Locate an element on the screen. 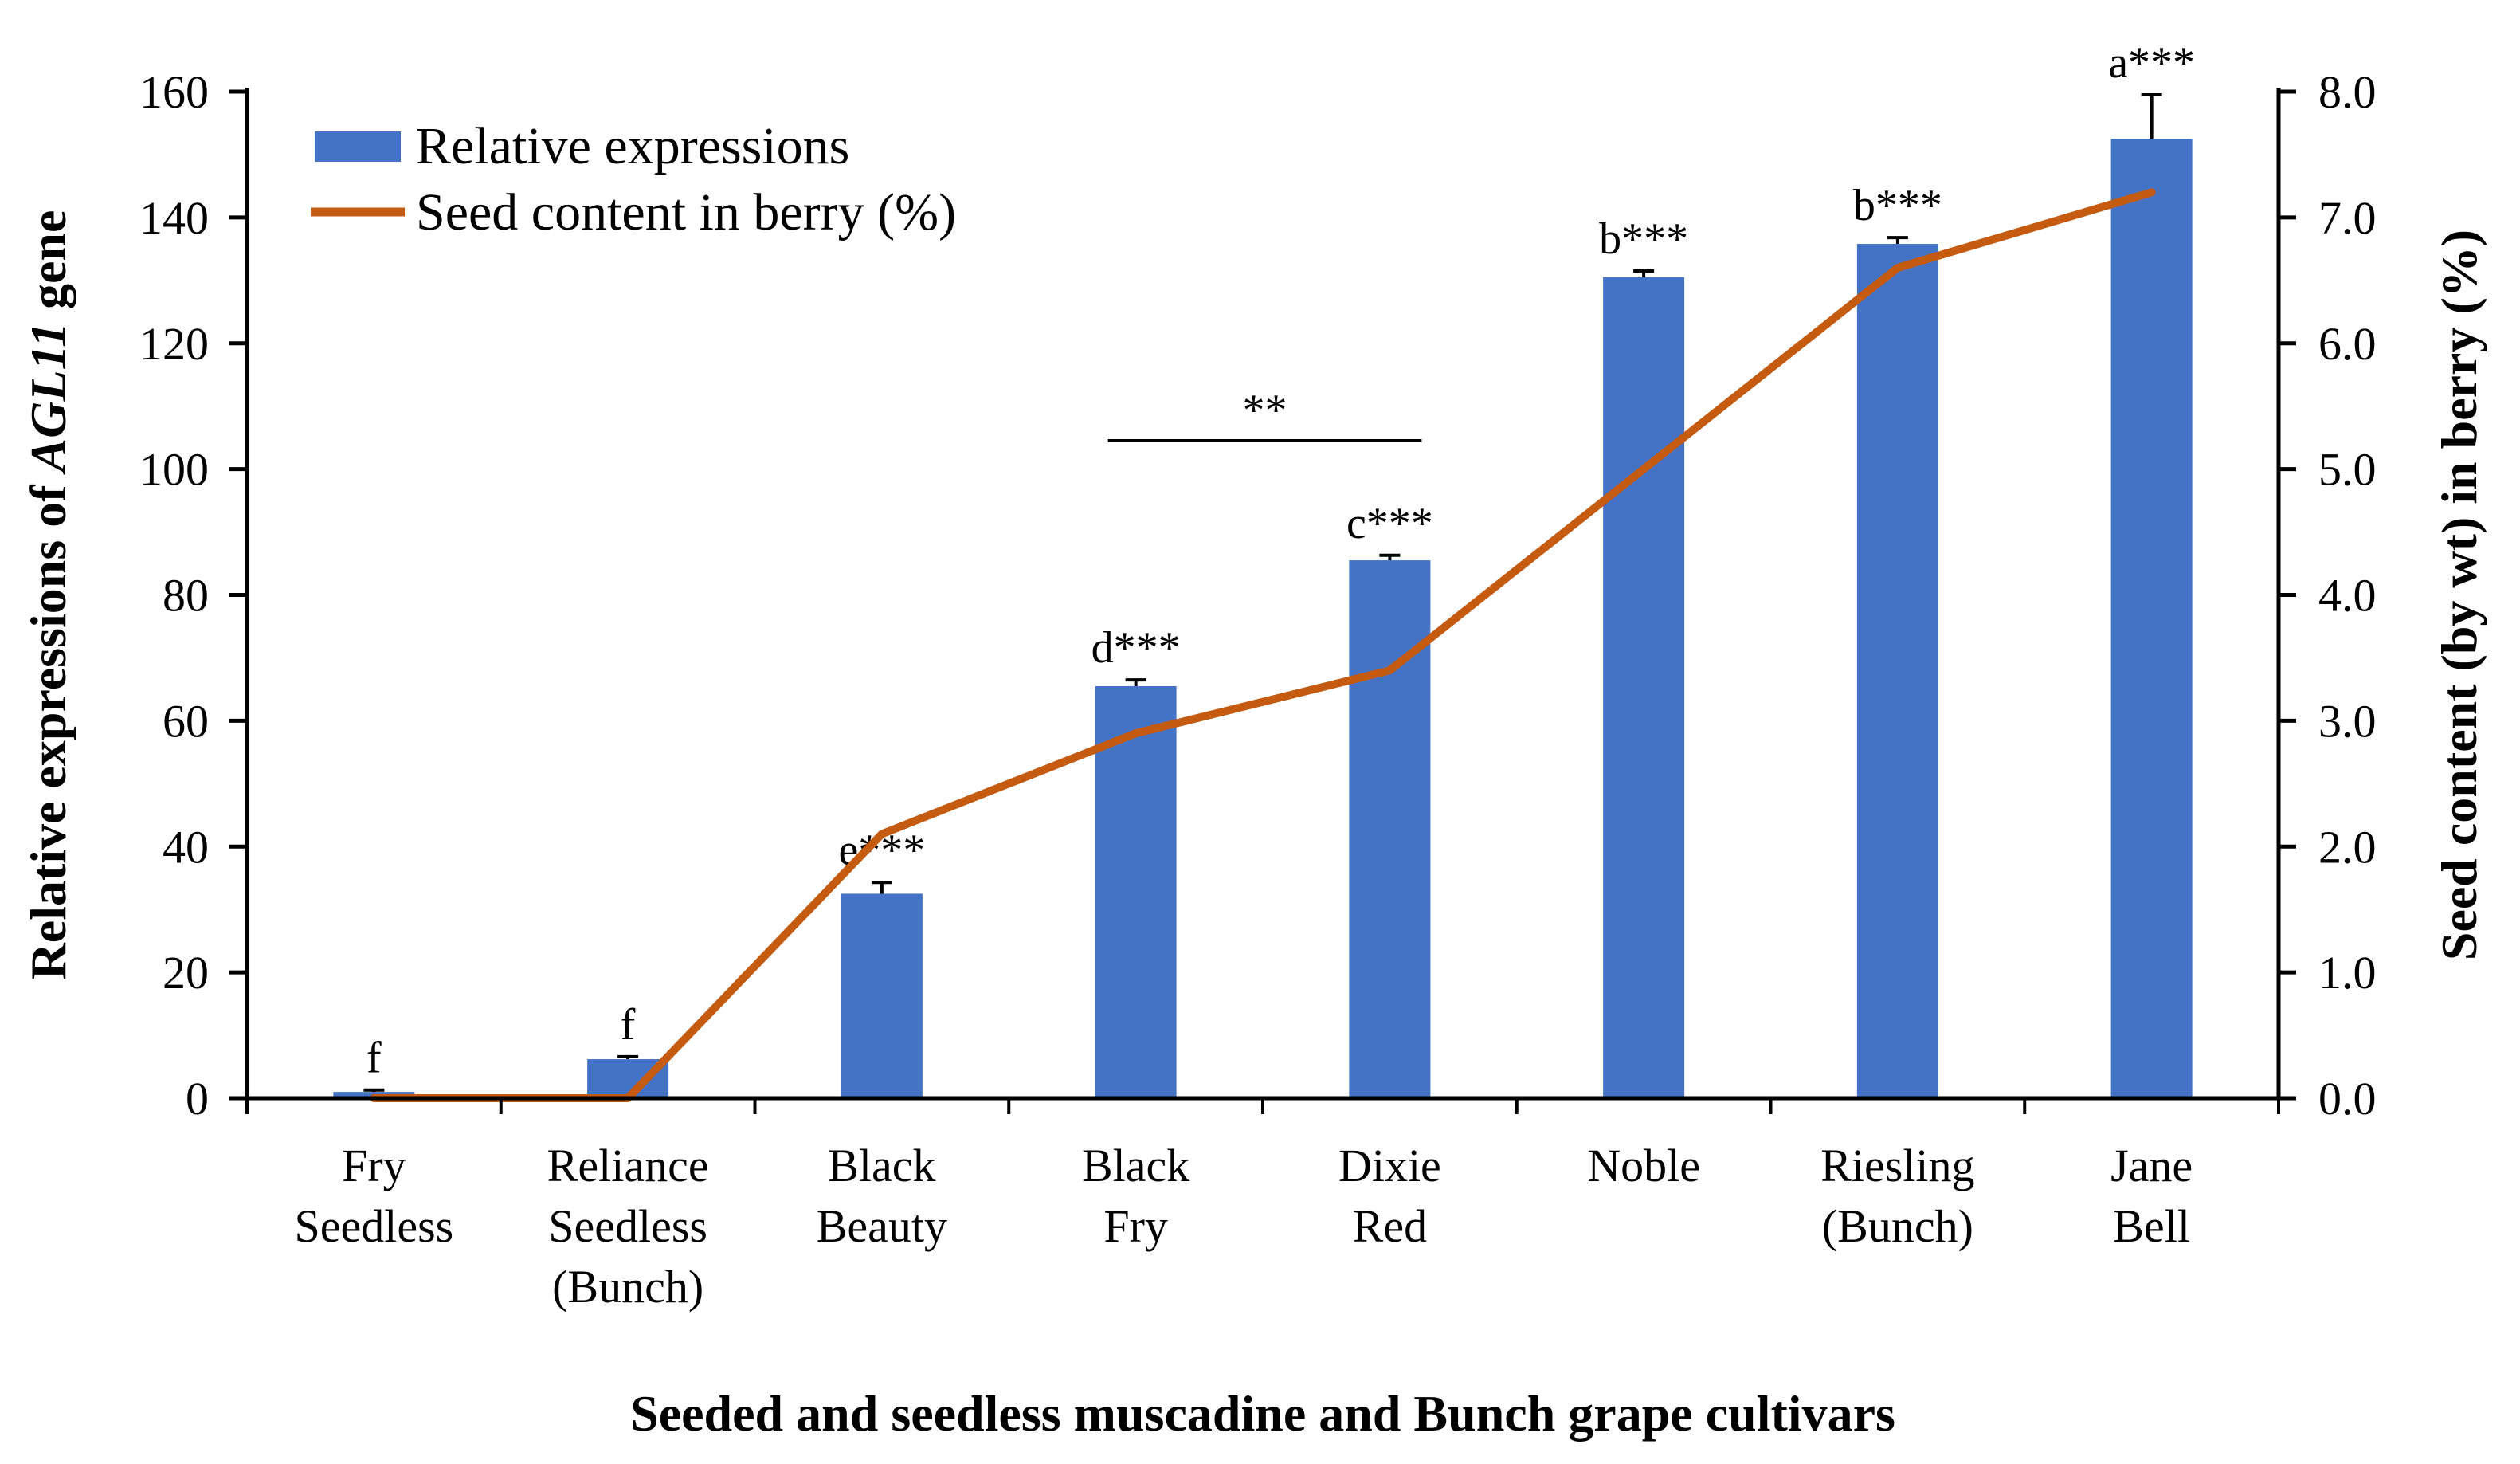 This screenshot has width=2520, height=1464. x-tick-label: Noble is located at coordinates (1643, 1165).